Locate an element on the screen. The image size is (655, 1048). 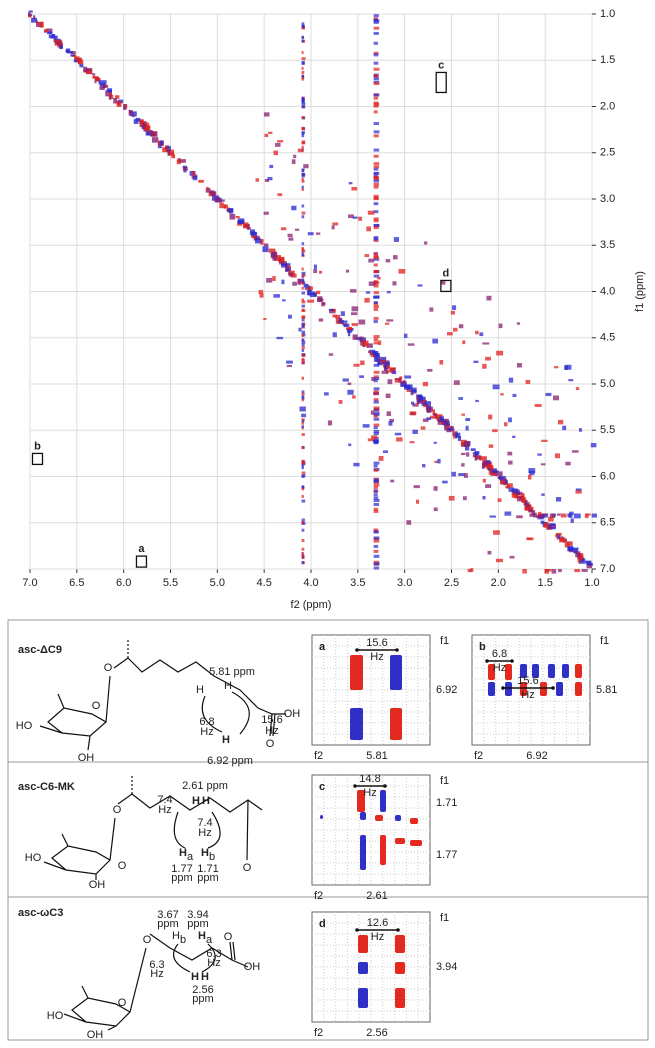
y-tick-label: 5.0 is located at coordinates (607, 384).